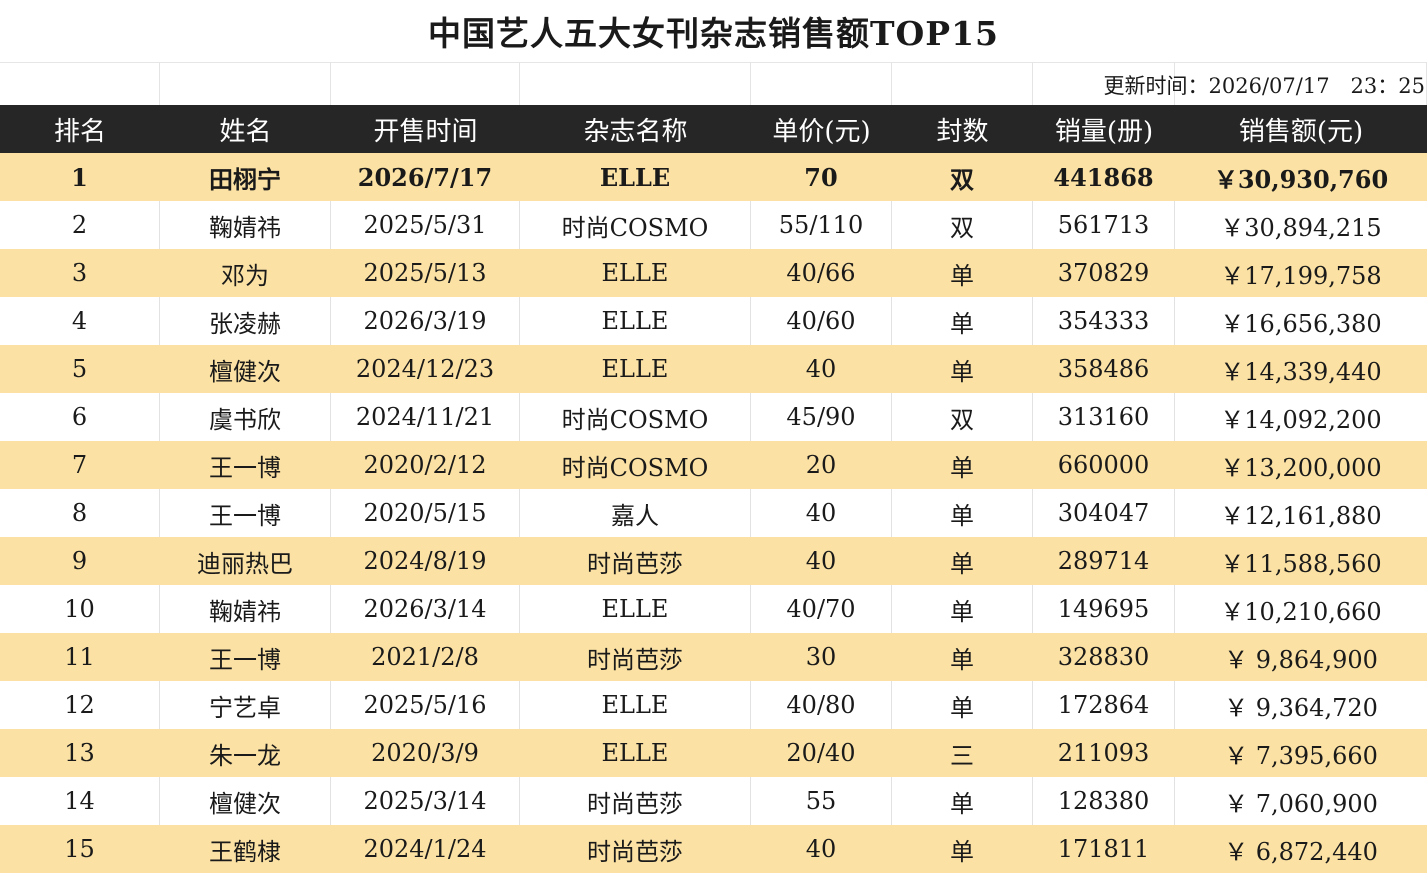 The height and width of the screenshot is (875, 1427). I want to click on cell-release-date: 2024/11/21, so click(425, 417).